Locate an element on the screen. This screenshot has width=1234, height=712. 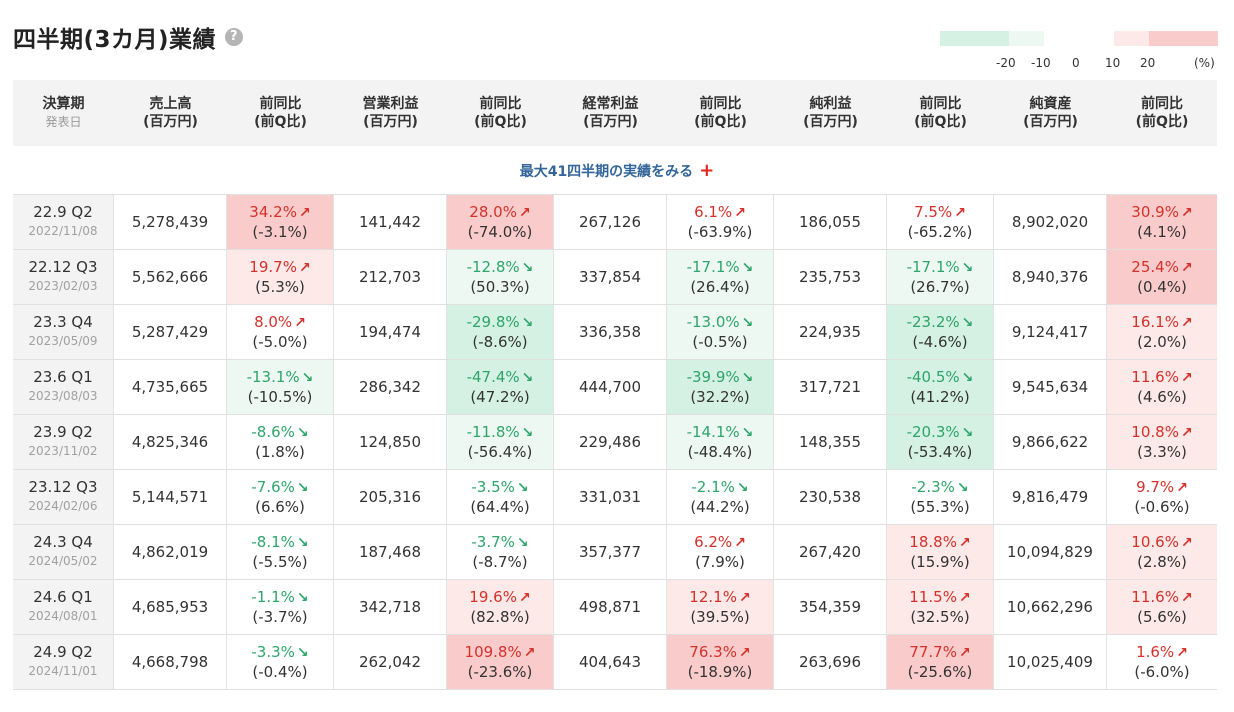
qoq-change: (15.9%) is located at coordinates (940, 561).